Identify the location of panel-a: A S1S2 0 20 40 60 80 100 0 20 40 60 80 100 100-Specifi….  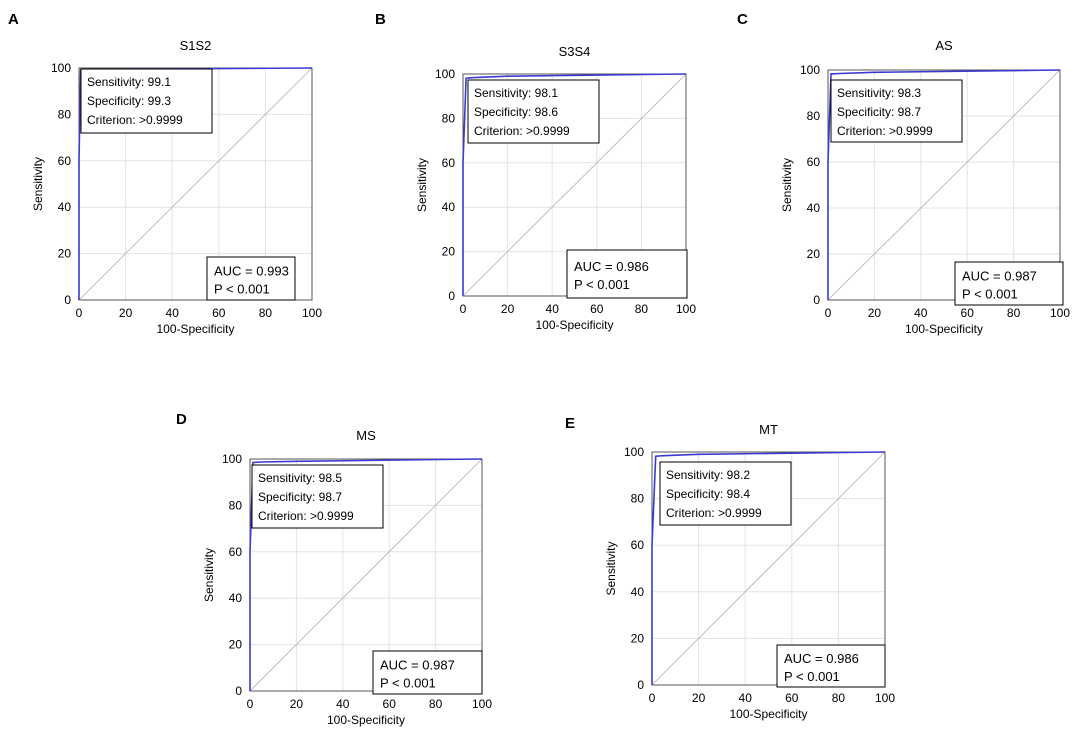
(165, 173).